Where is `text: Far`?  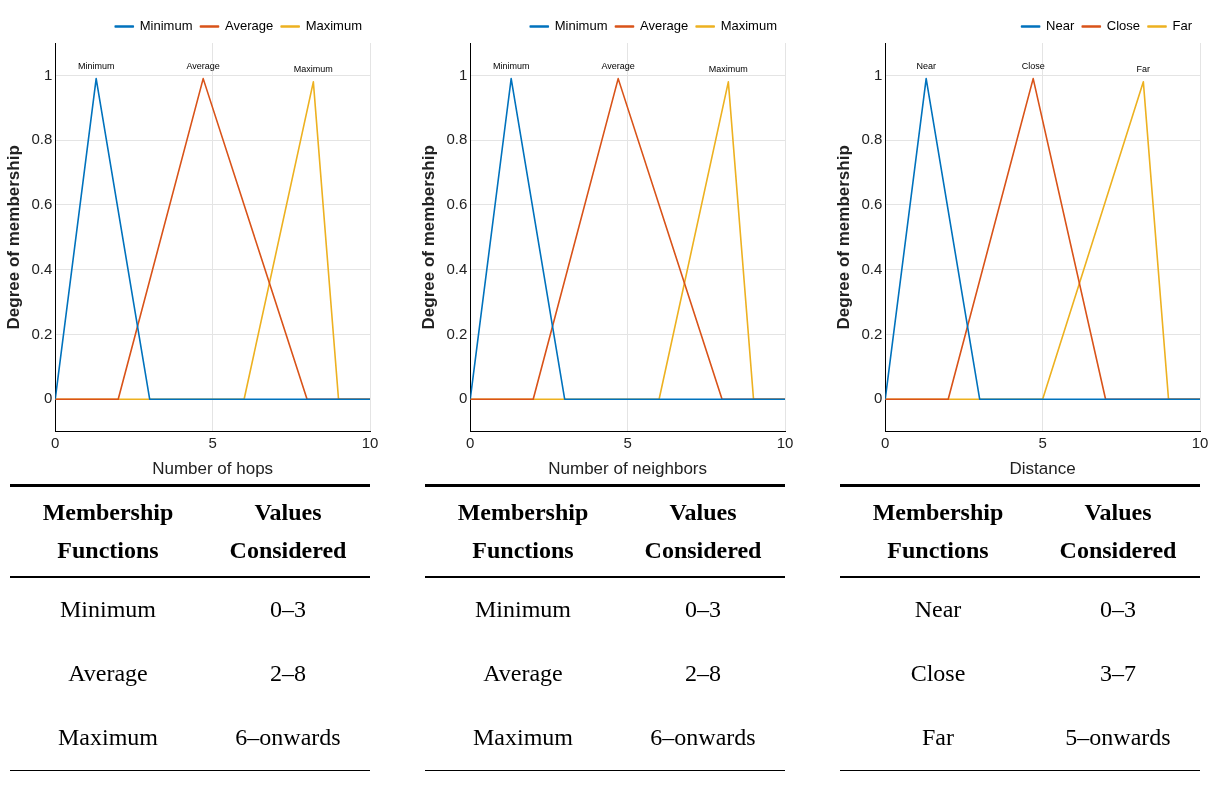 text: Far is located at coordinates (938, 738).